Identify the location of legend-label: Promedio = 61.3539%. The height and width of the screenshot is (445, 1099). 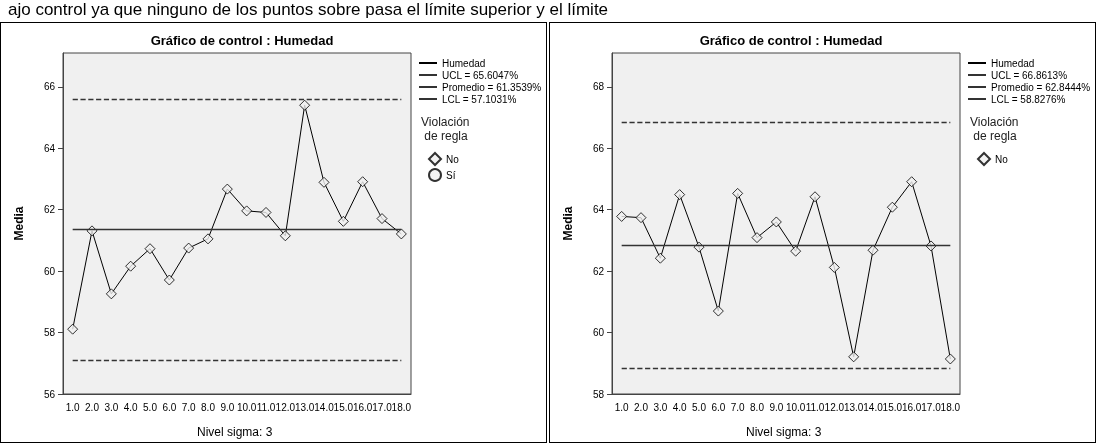
(492, 87).